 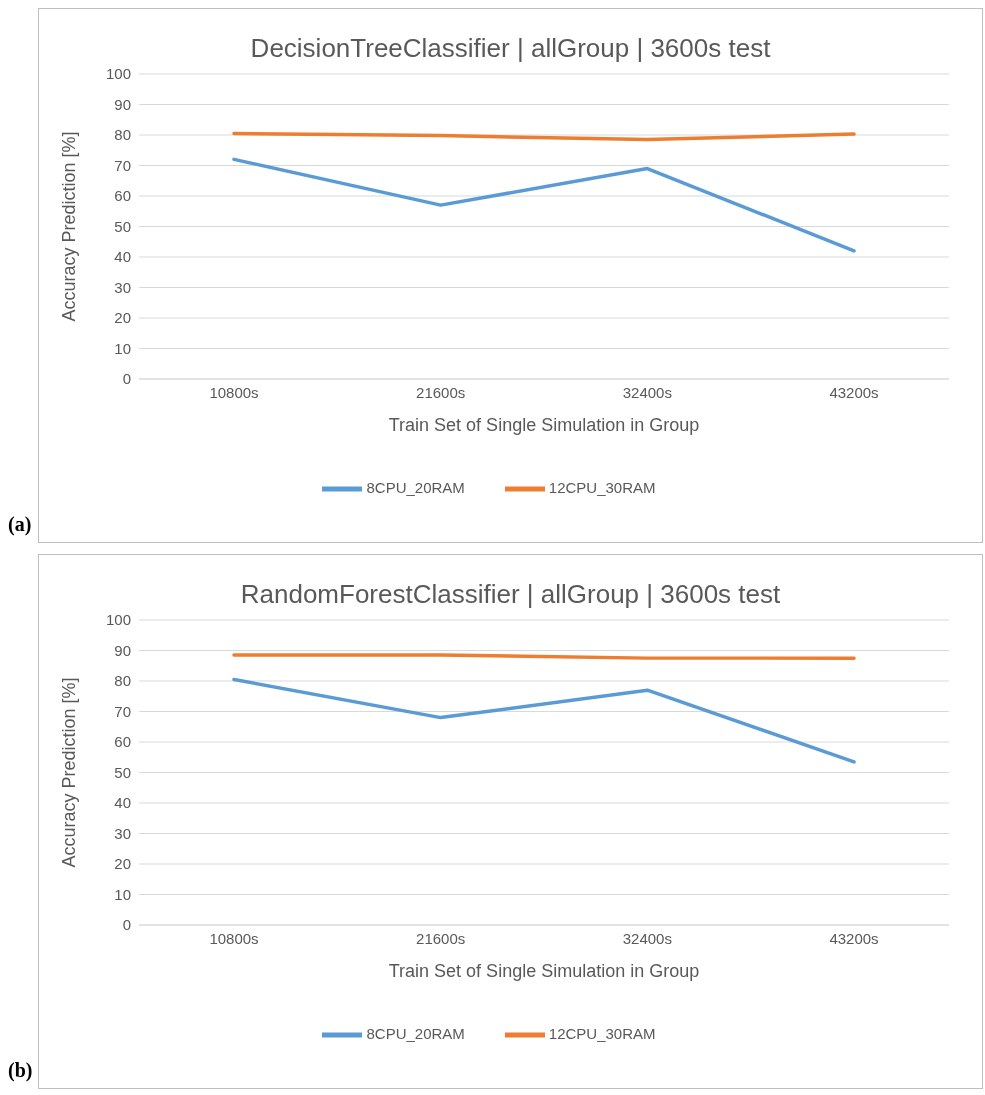 I want to click on chart-title: RandomForestClassifier | allGroup | 3600s test, so click(x=510, y=594).